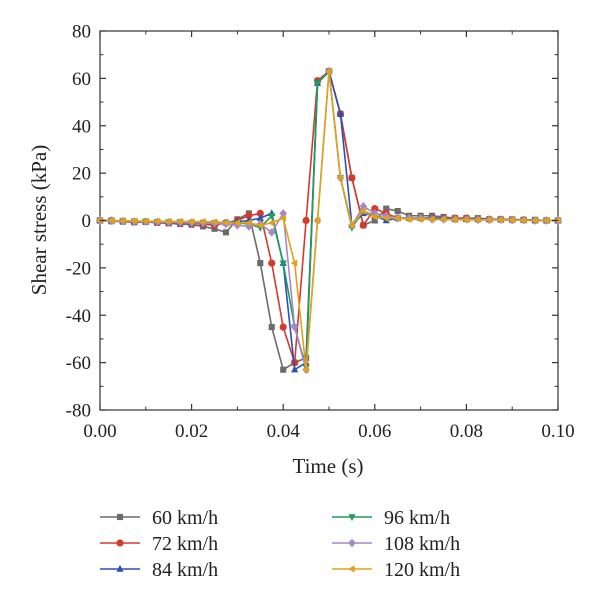  I want to click on y-tick-label: -60, so click(78, 363).